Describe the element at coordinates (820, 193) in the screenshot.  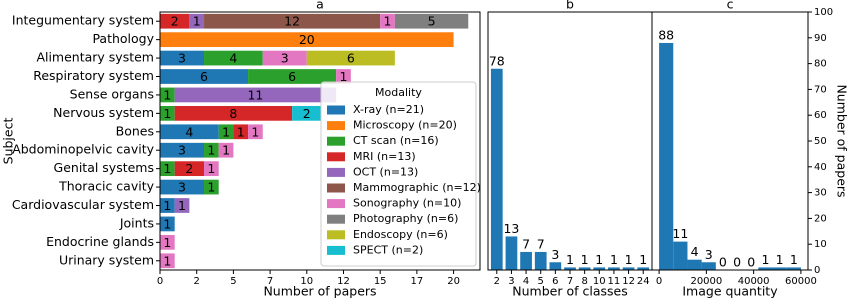
I see `y-tick-label: 30` at that location.